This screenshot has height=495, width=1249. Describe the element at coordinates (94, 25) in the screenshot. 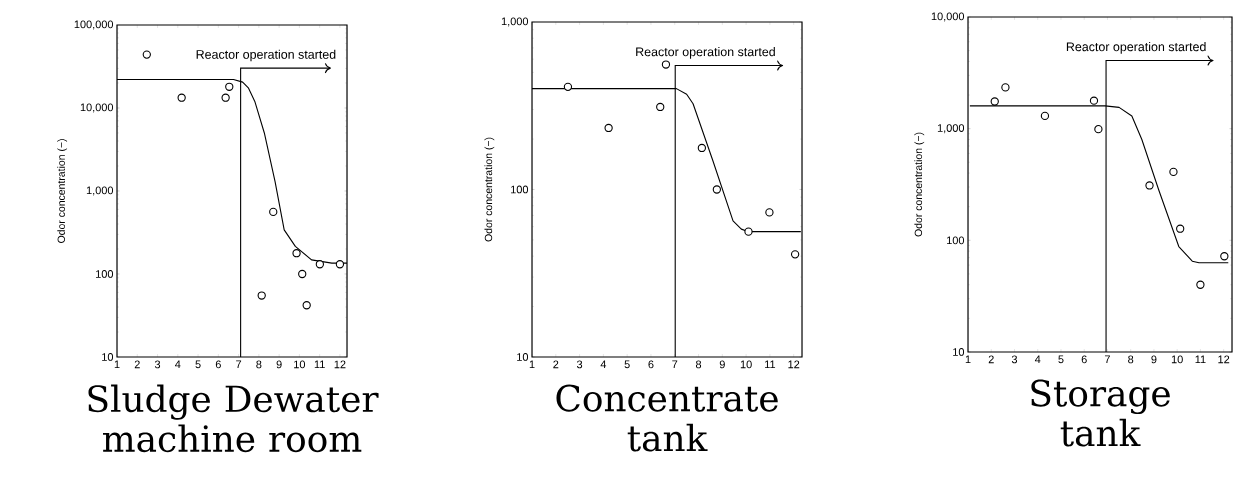

I see `y-tick-label: 100,000` at that location.